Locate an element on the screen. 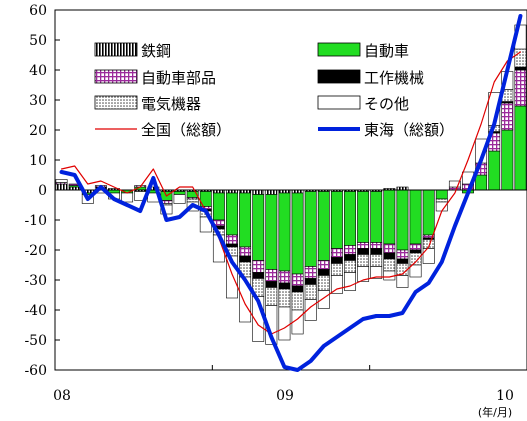  y-tick-label: 30 is located at coordinates (38, 101).